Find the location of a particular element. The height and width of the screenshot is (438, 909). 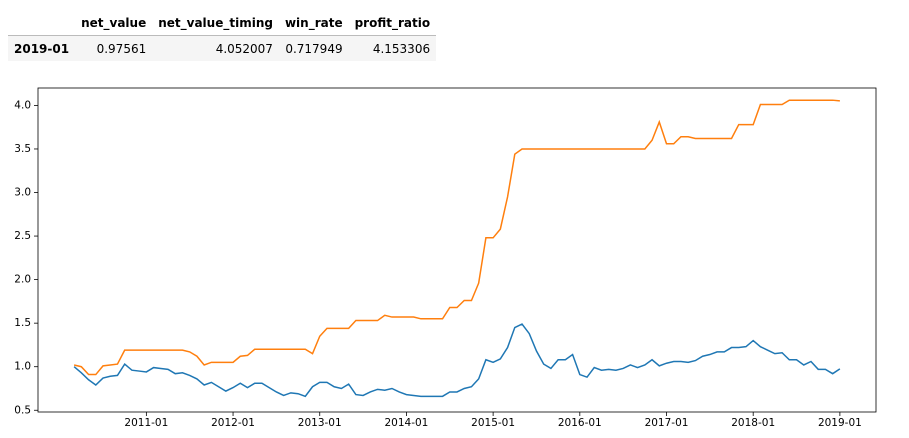

column-header: net_value_timing is located at coordinates (215, 23).